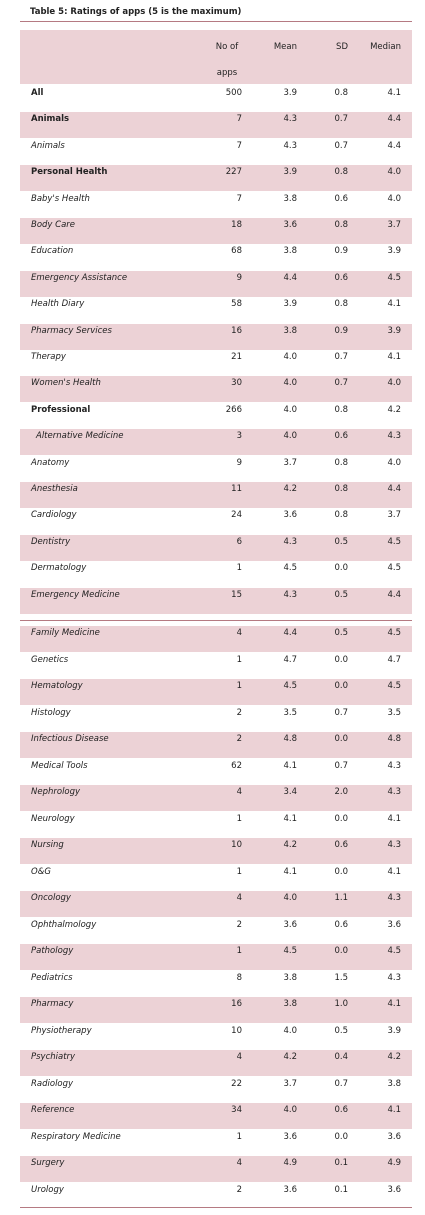 This screenshot has width=425, height=1215. Describe the element at coordinates (236, 304) in the screenshot. I see `cell: 58` at that location.